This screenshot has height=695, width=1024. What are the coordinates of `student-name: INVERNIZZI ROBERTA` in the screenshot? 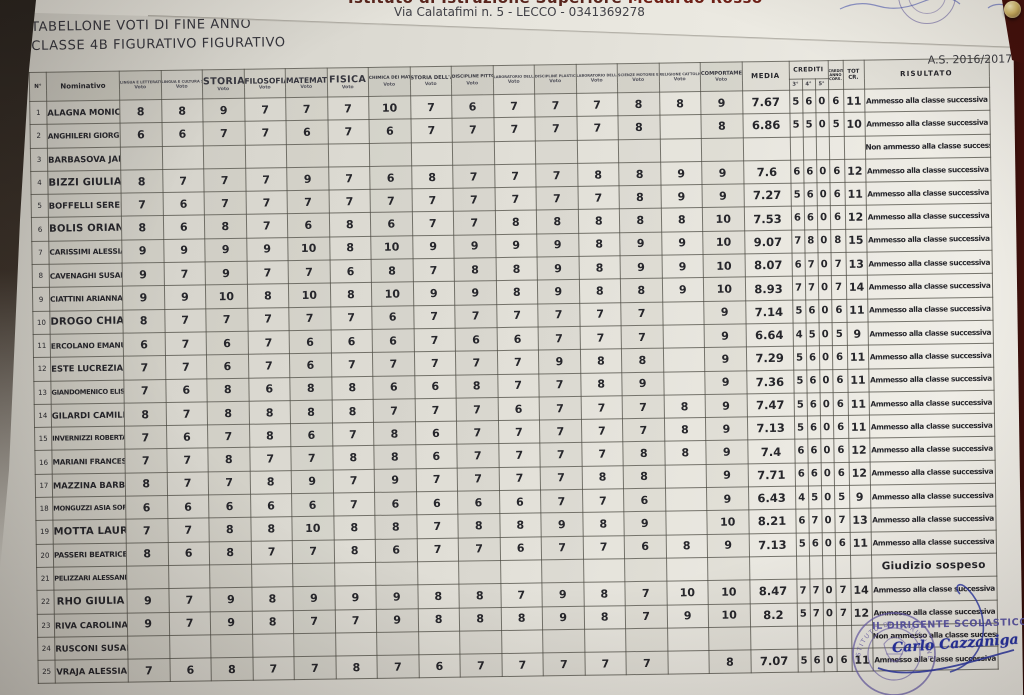 It's located at (88, 438).